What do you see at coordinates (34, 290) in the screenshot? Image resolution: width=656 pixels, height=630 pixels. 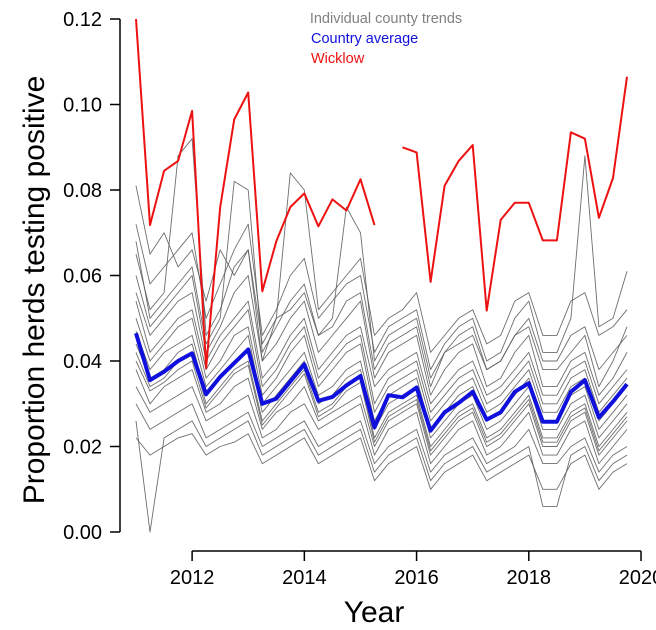 I see `y-axis-title: Proportion herds testing positive` at bounding box center [34, 290].